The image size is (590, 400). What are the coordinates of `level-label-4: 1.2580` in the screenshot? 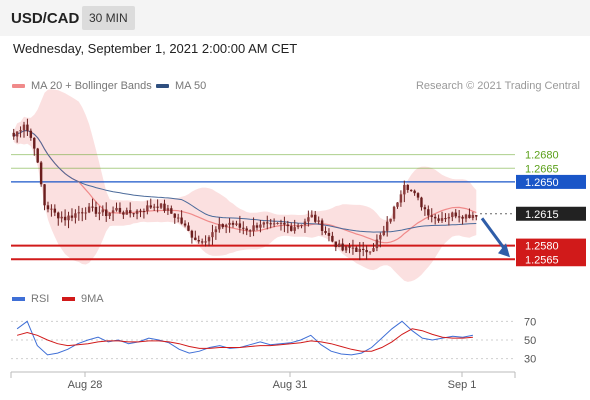 It's located at (542, 247).